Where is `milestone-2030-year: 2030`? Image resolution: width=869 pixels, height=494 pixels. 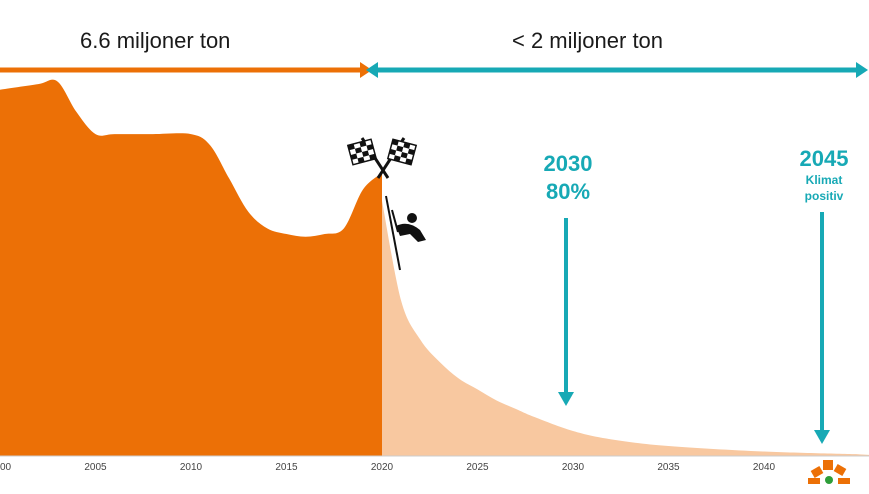 milestone-2030-year: 2030 is located at coordinates (568, 163).